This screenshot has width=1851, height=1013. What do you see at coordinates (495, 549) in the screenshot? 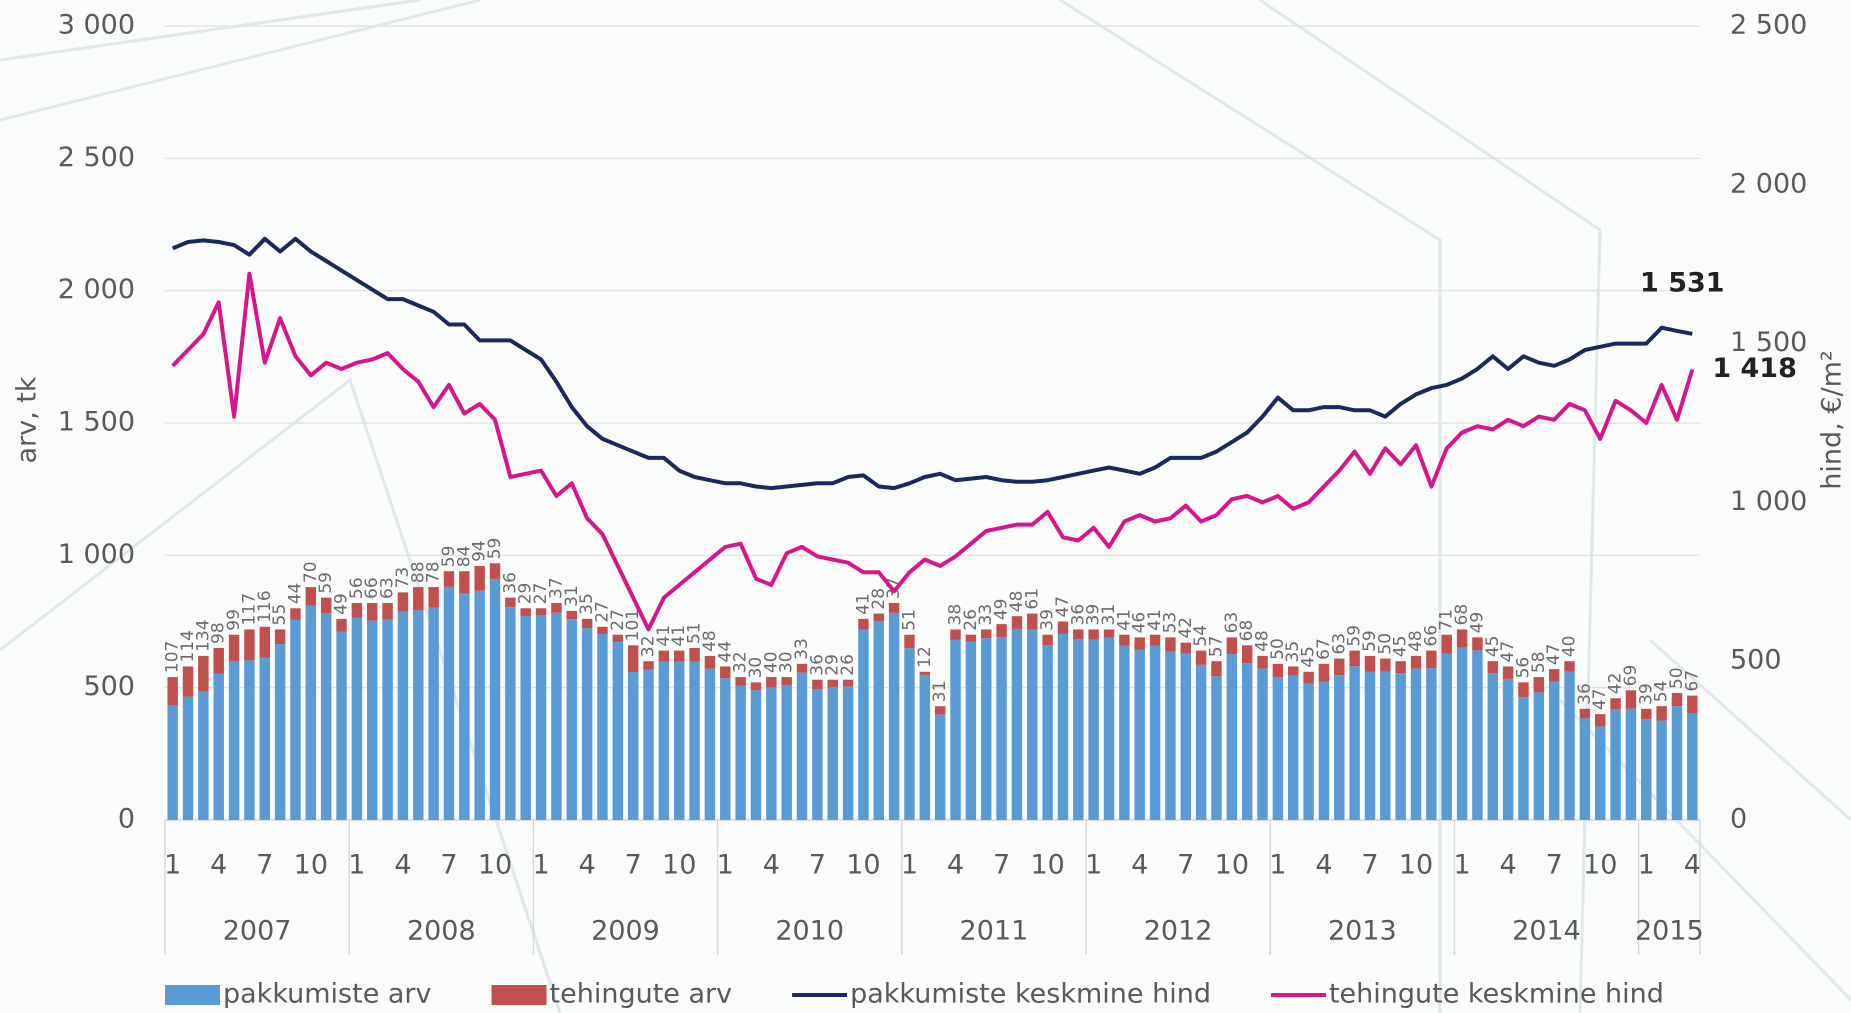
I see `bar-value-label: 59` at bounding box center [495, 549].